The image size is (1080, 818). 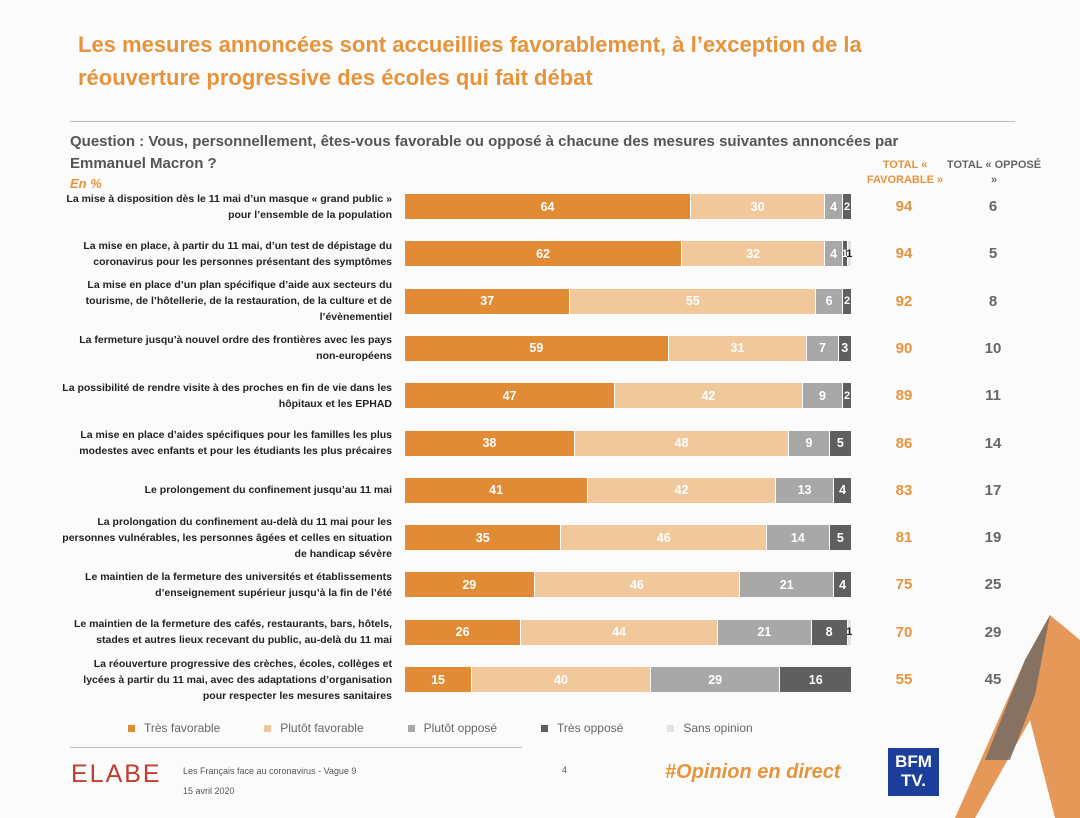 What do you see at coordinates (904, 396) in the screenshot?
I see `total-favorable-value: 89` at bounding box center [904, 396].